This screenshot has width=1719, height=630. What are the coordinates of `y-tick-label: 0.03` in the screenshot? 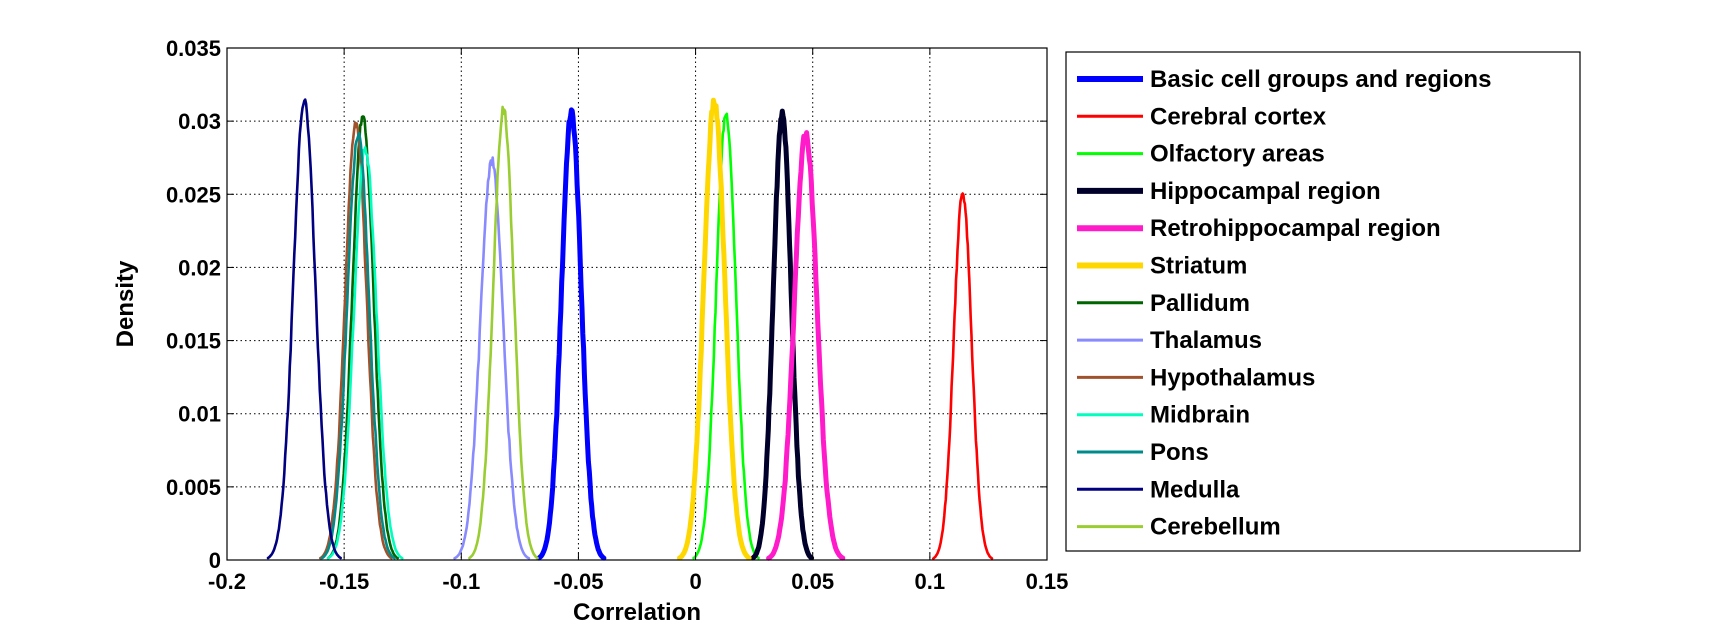 It's located at (199, 121).